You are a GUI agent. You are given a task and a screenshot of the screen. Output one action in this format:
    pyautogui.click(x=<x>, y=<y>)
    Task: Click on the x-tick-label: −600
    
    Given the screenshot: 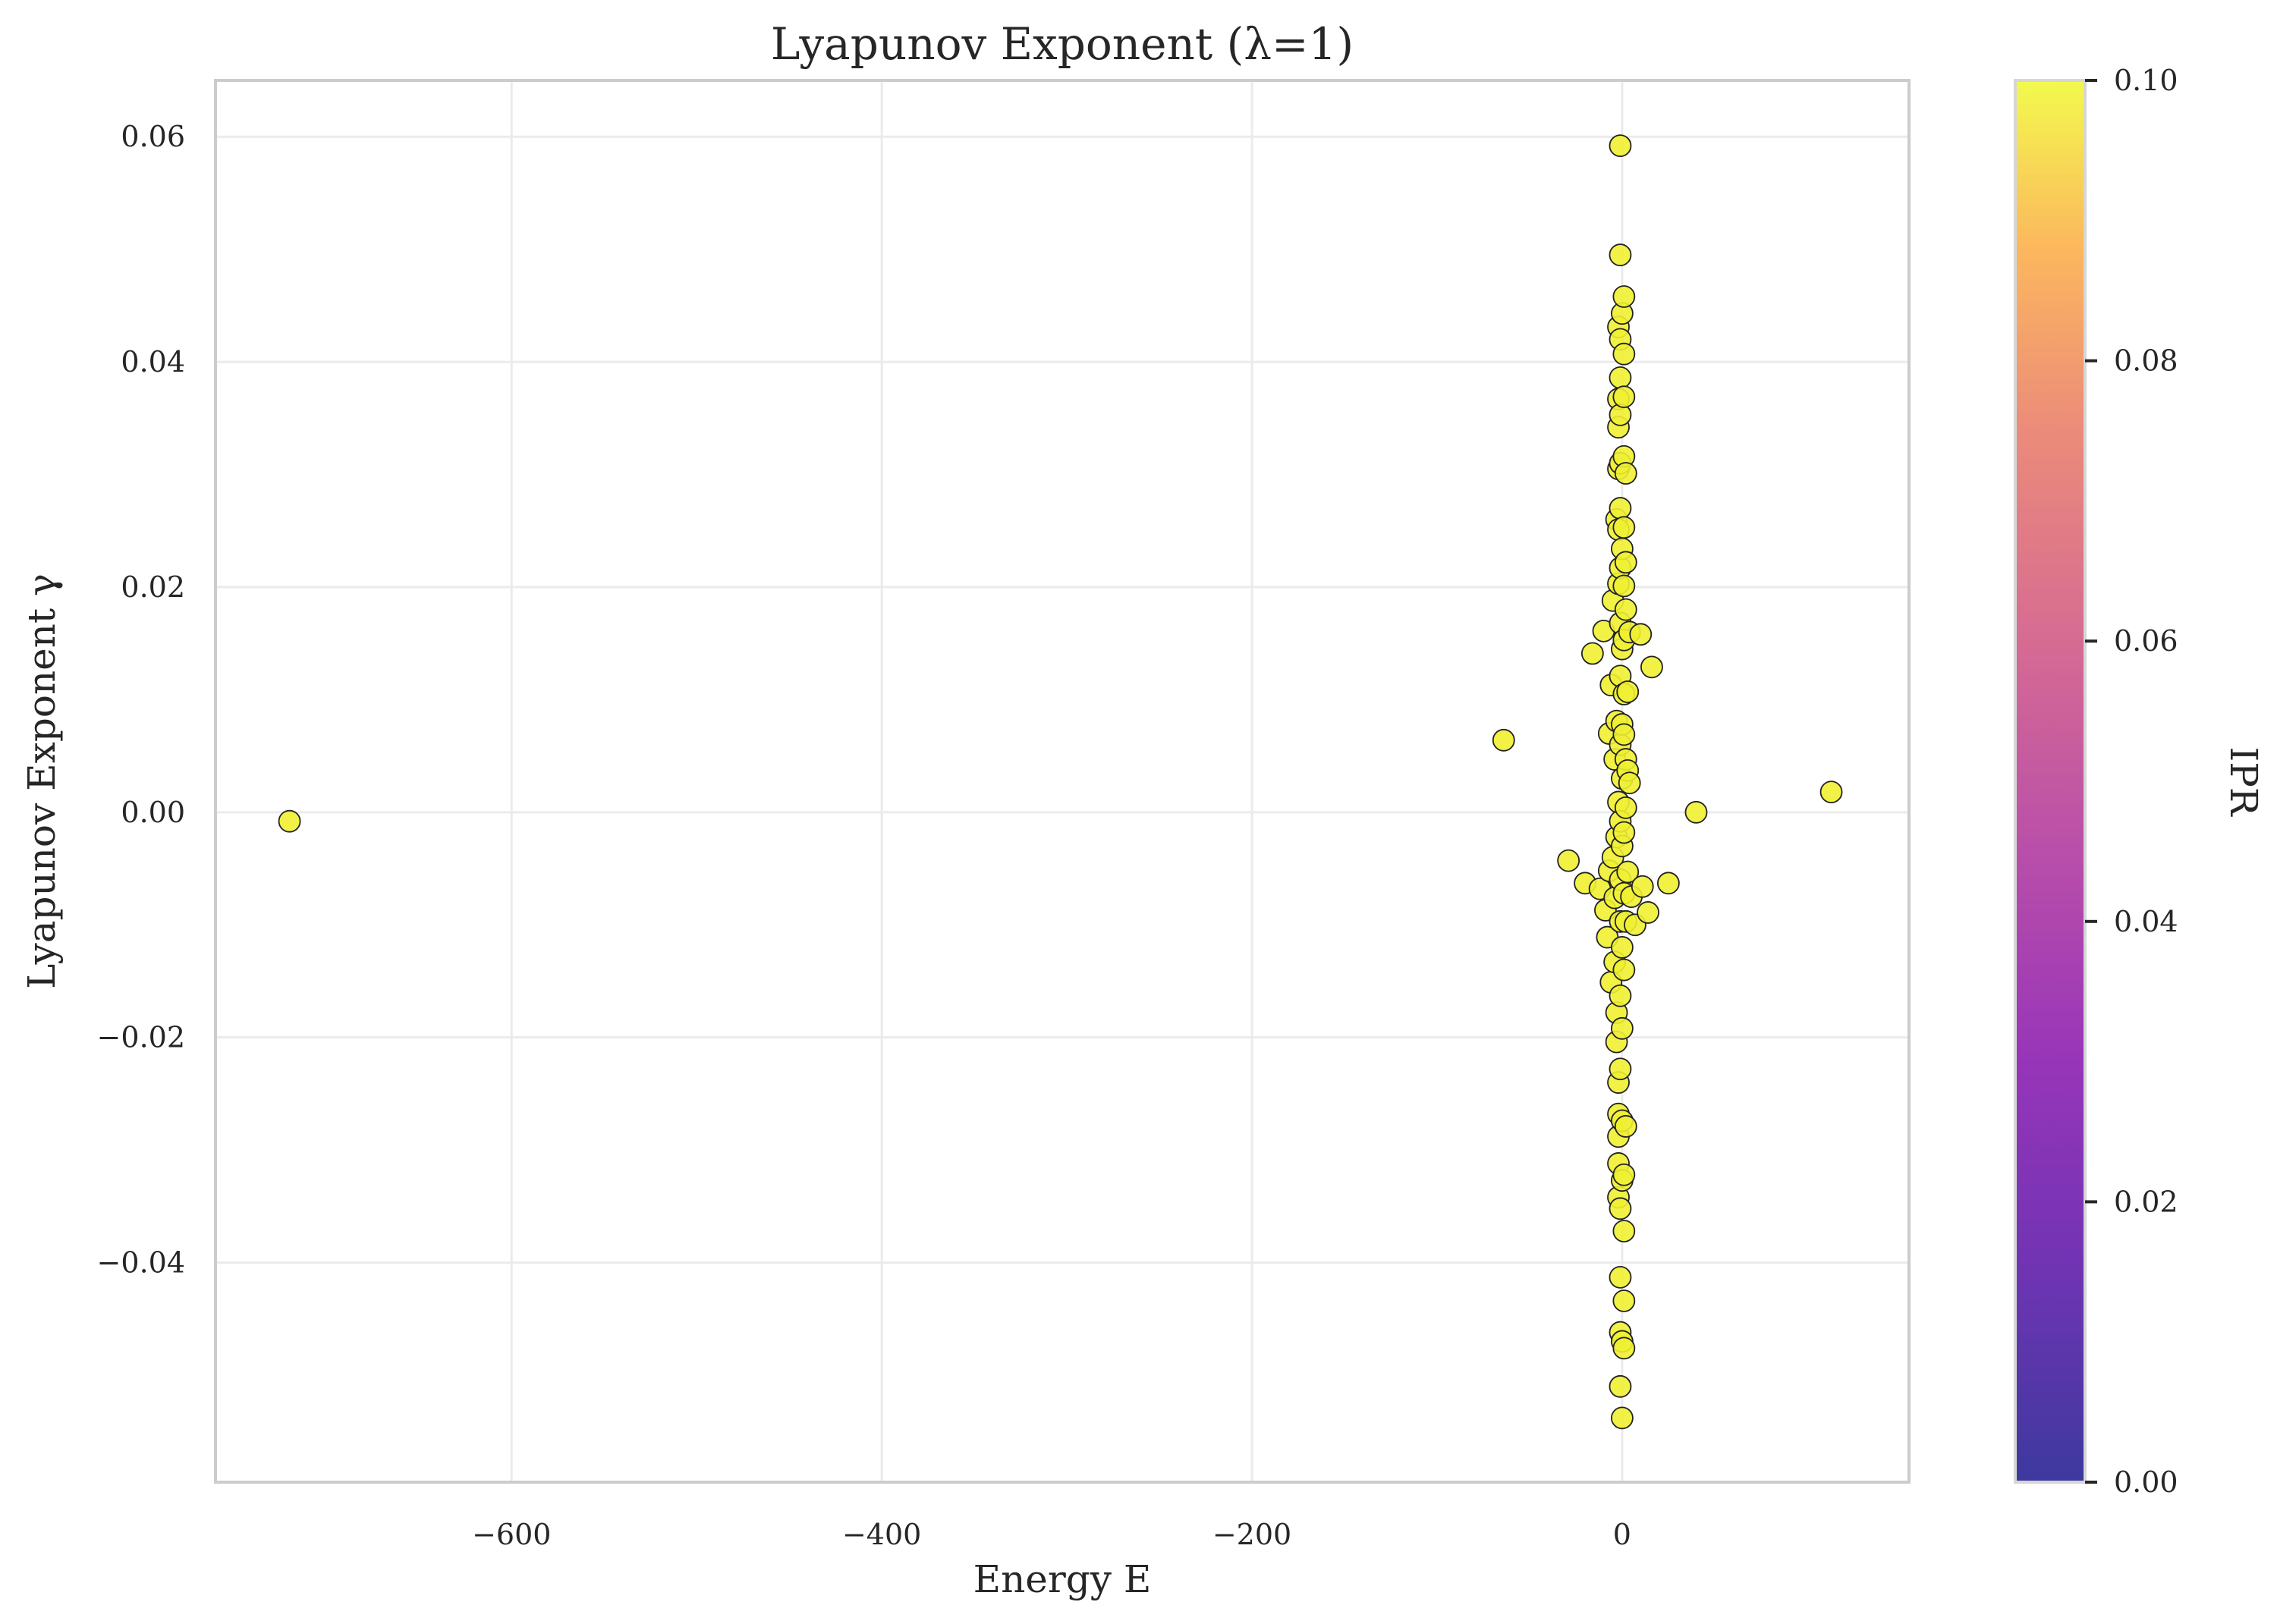 What is the action you would take?
    pyautogui.click(x=511, y=1534)
    